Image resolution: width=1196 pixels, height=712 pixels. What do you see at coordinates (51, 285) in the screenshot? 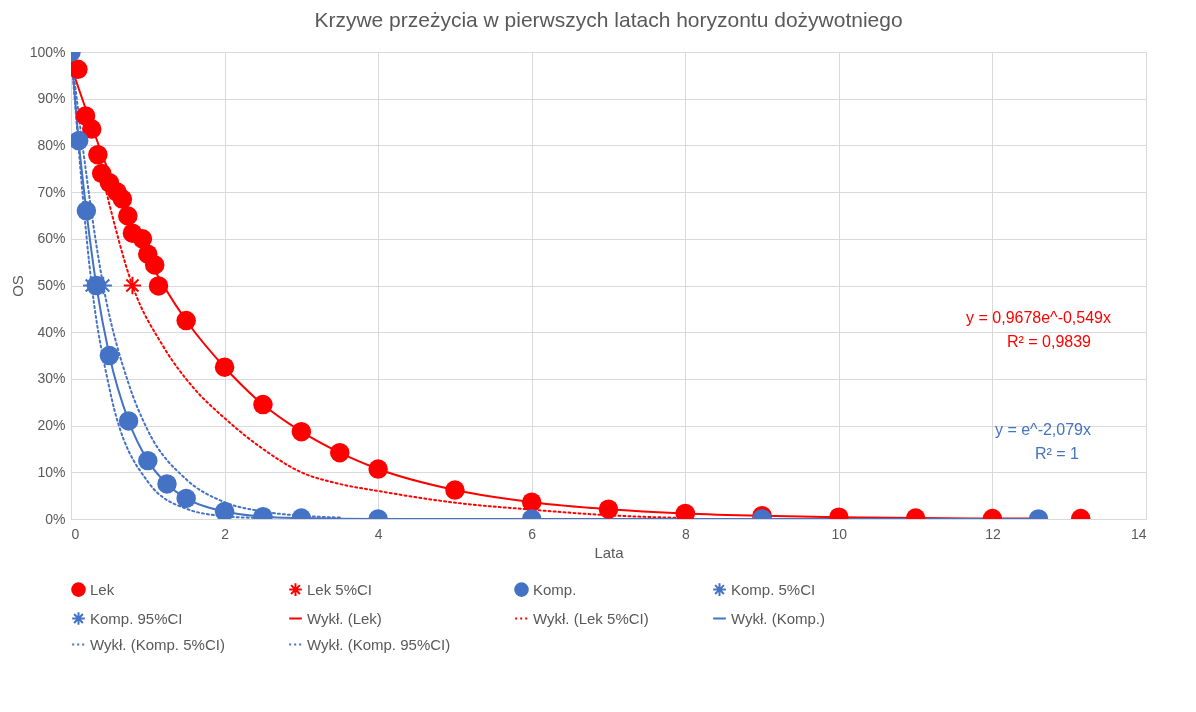
I see `y-tick-label: 50%` at bounding box center [51, 285].